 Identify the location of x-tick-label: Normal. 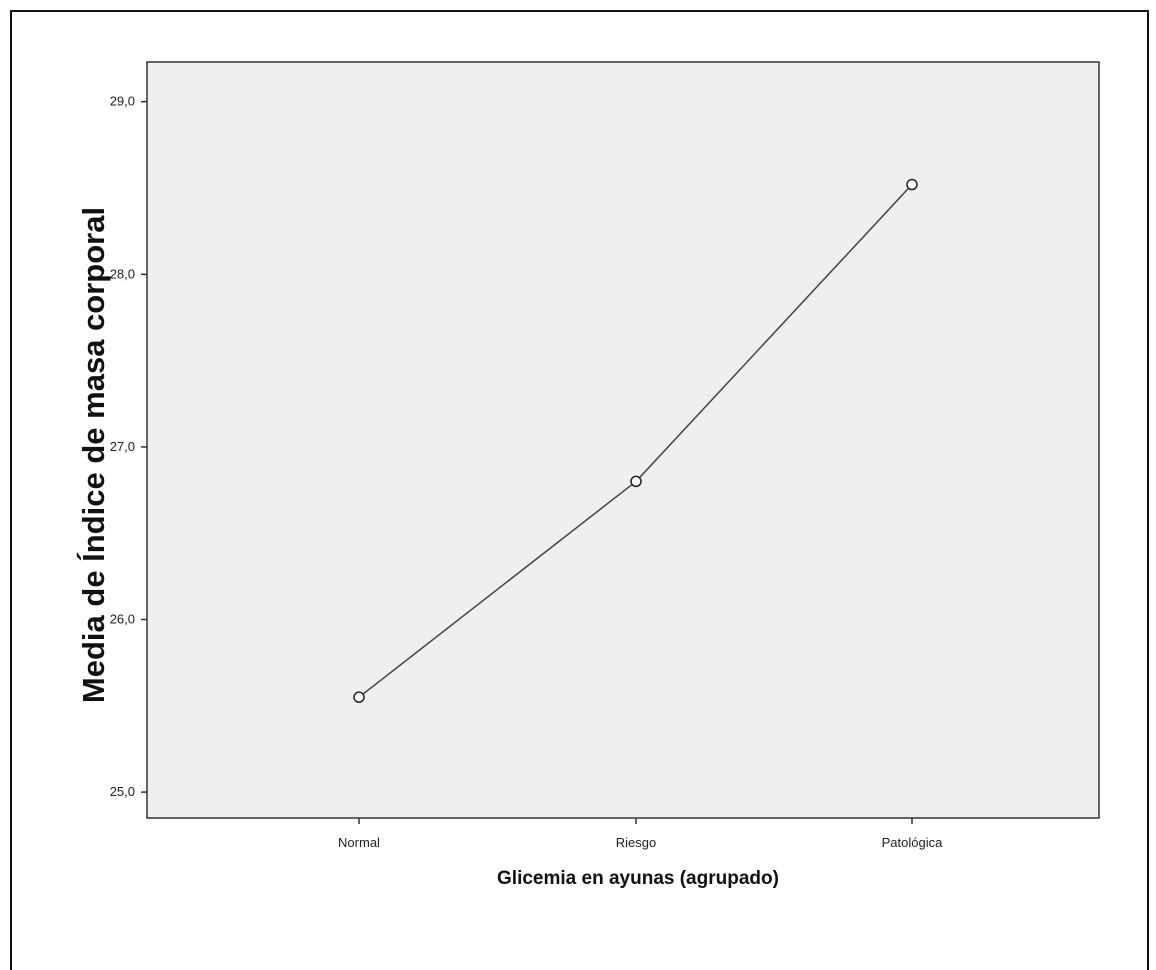
(359, 842).